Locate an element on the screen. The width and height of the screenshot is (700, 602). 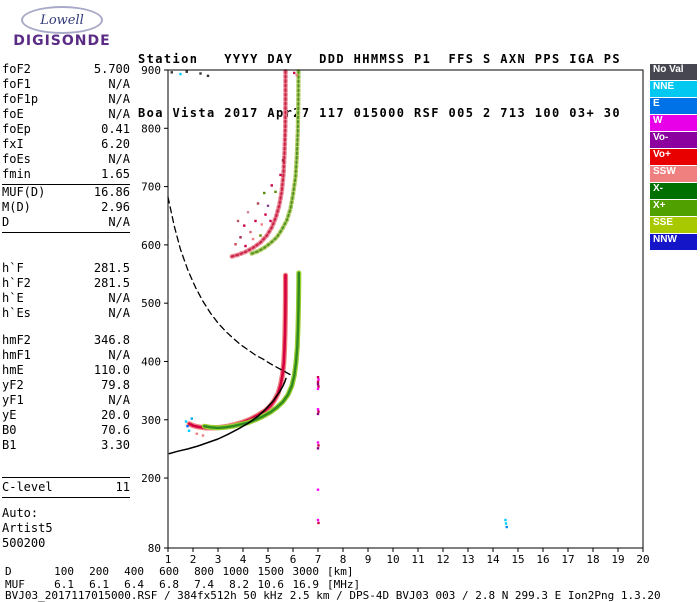
parameter-label: hmE is located at coordinates (13, 370).